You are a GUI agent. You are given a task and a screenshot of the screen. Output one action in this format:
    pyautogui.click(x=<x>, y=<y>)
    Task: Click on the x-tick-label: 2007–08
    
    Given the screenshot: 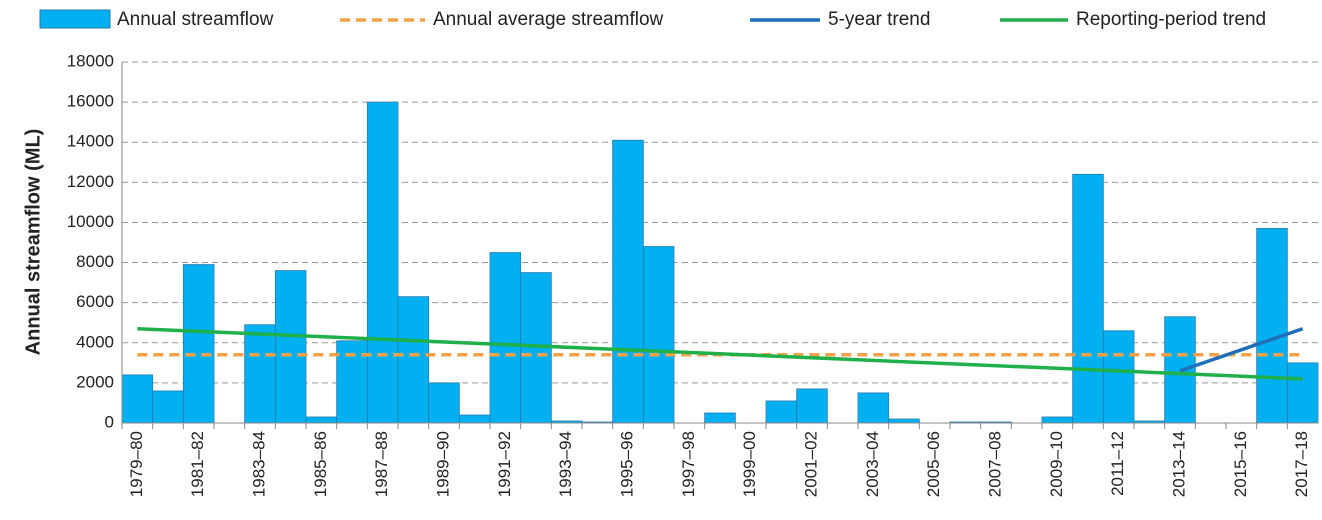 What is the action you would take?
    pyautogui.click(x=994, y=464)
    